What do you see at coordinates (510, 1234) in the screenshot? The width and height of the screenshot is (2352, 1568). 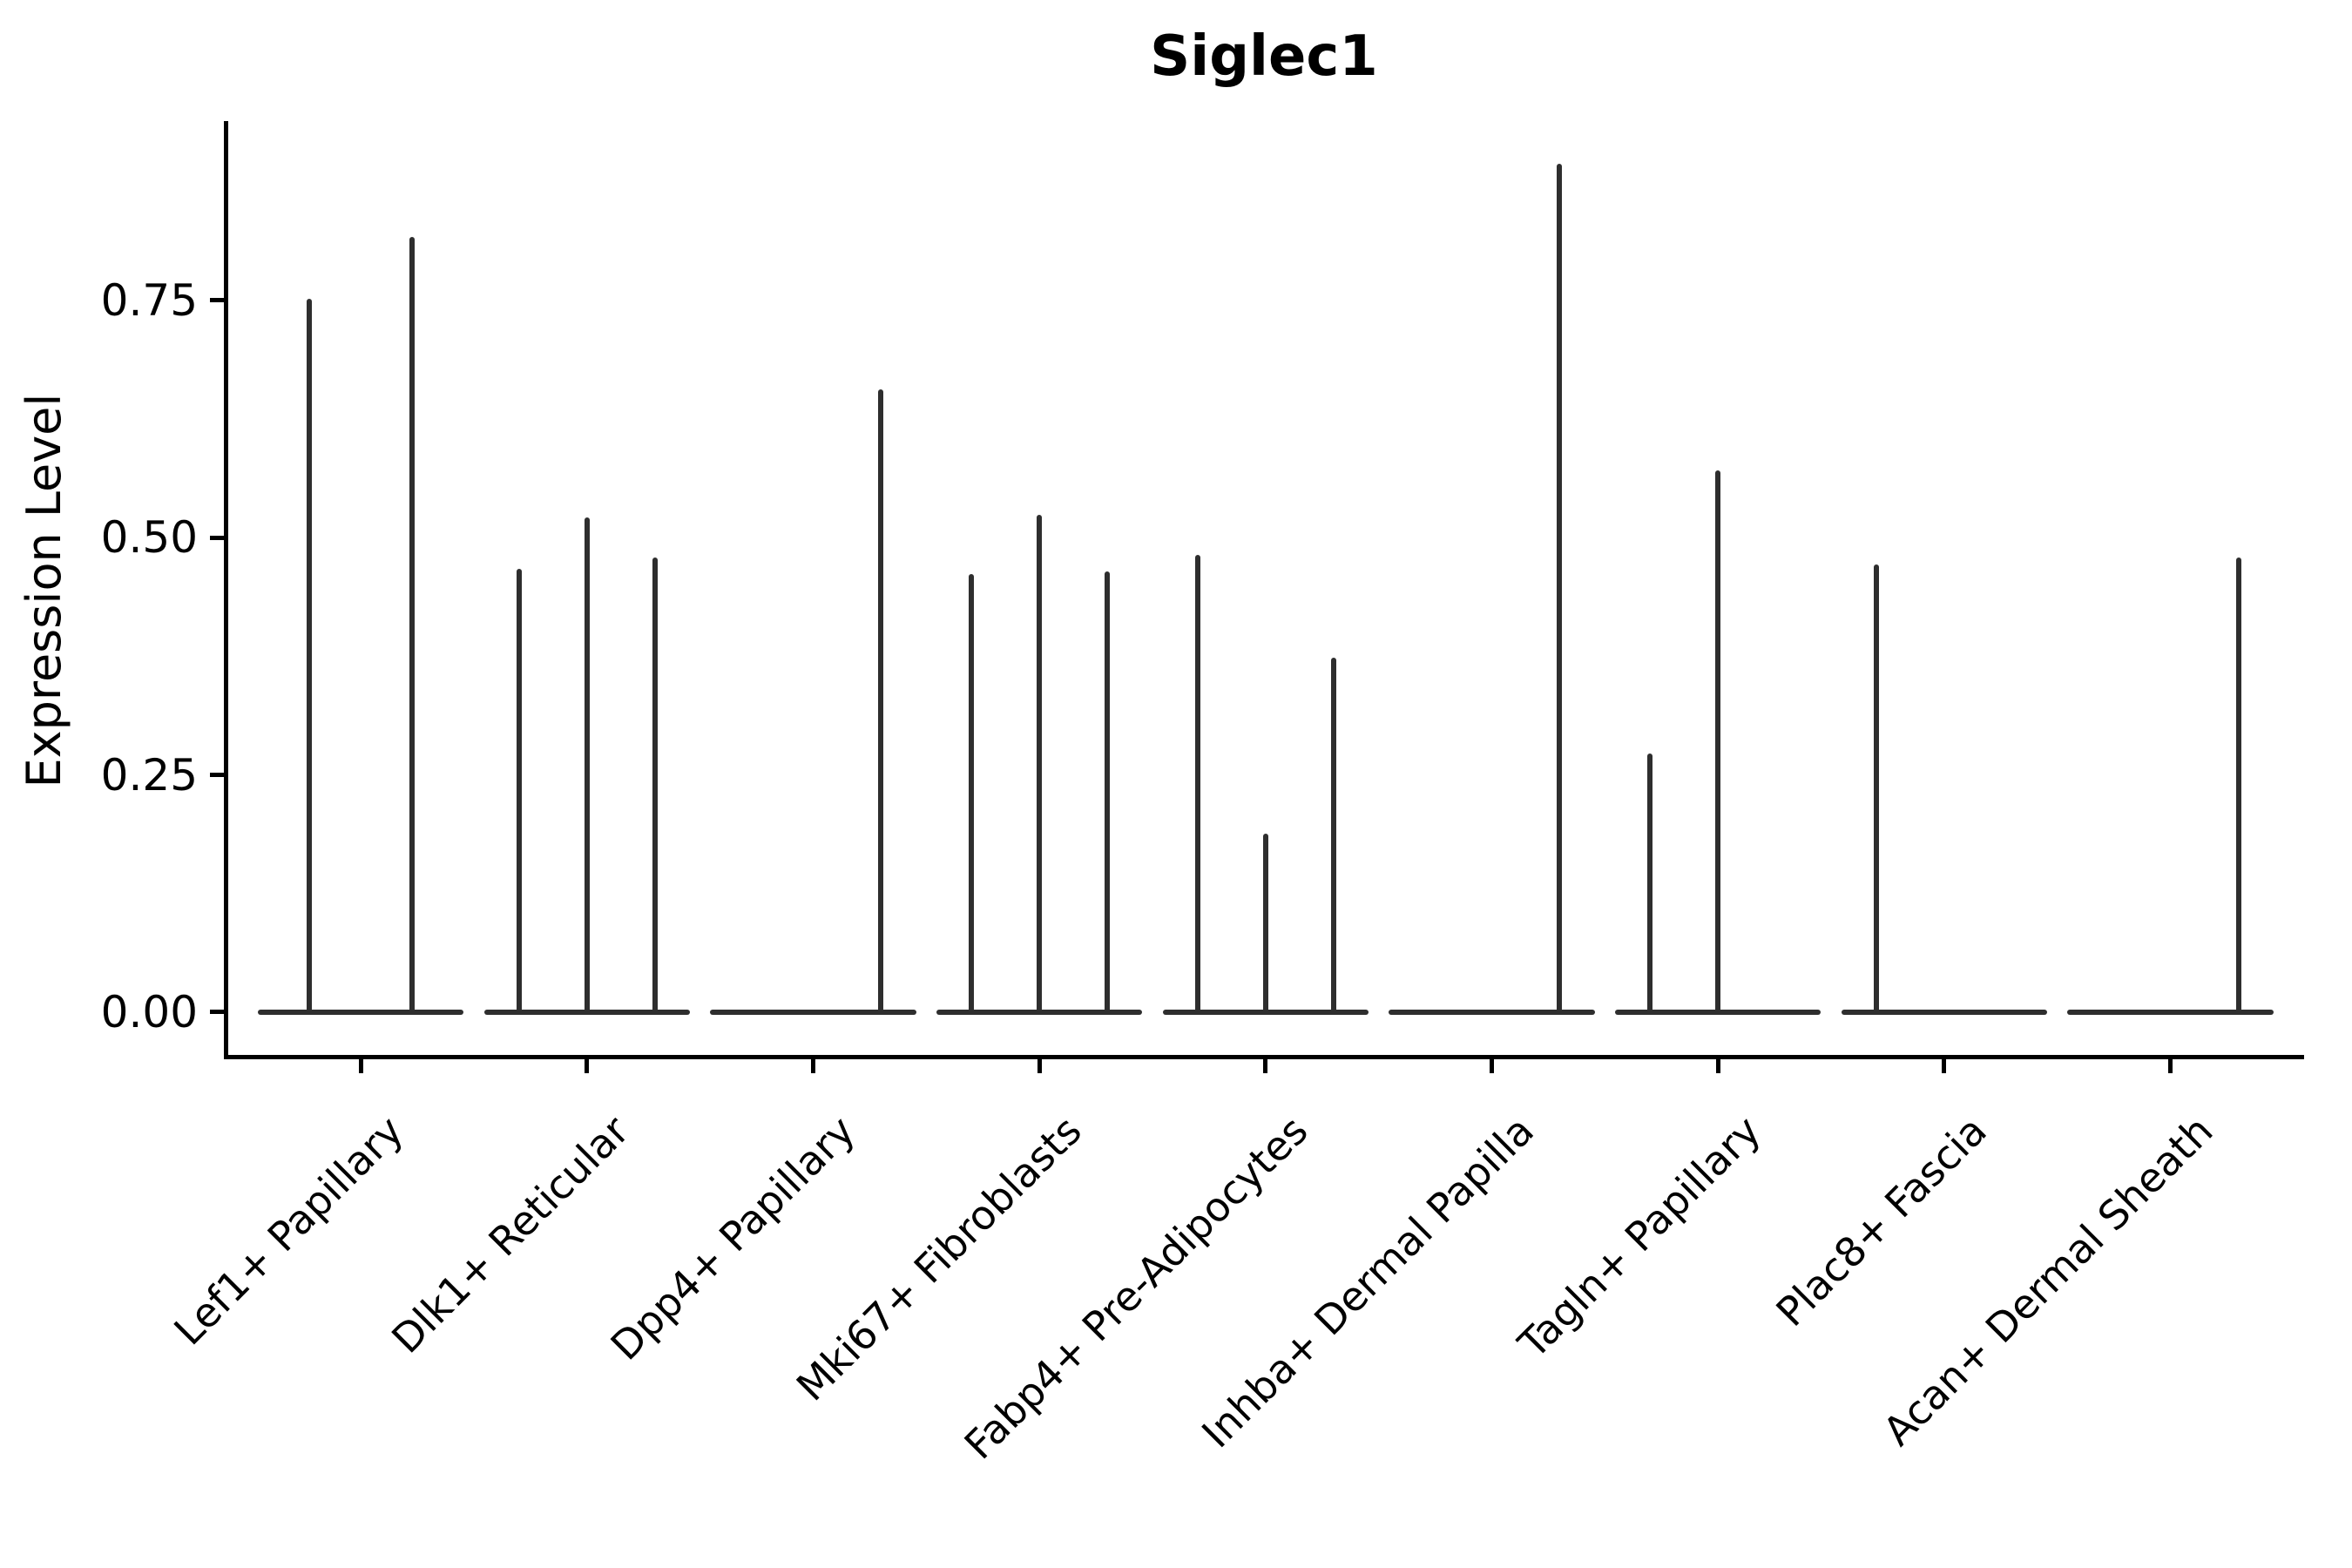 I see `x-tick-label: Dlk1+ Reticular` at bounding box center [510, 1234].